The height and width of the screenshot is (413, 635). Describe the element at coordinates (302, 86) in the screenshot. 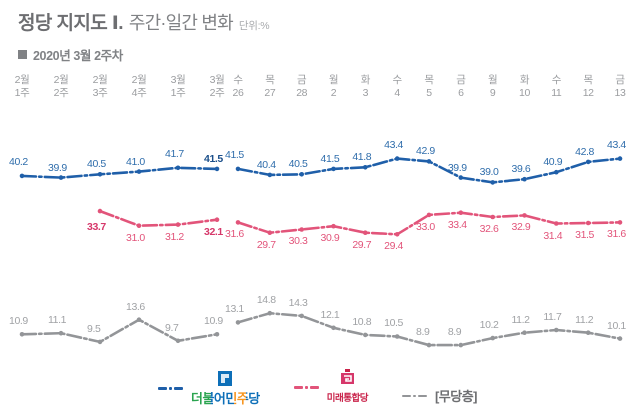

I see `axis-tick-daily-2: 금 28` at that location.